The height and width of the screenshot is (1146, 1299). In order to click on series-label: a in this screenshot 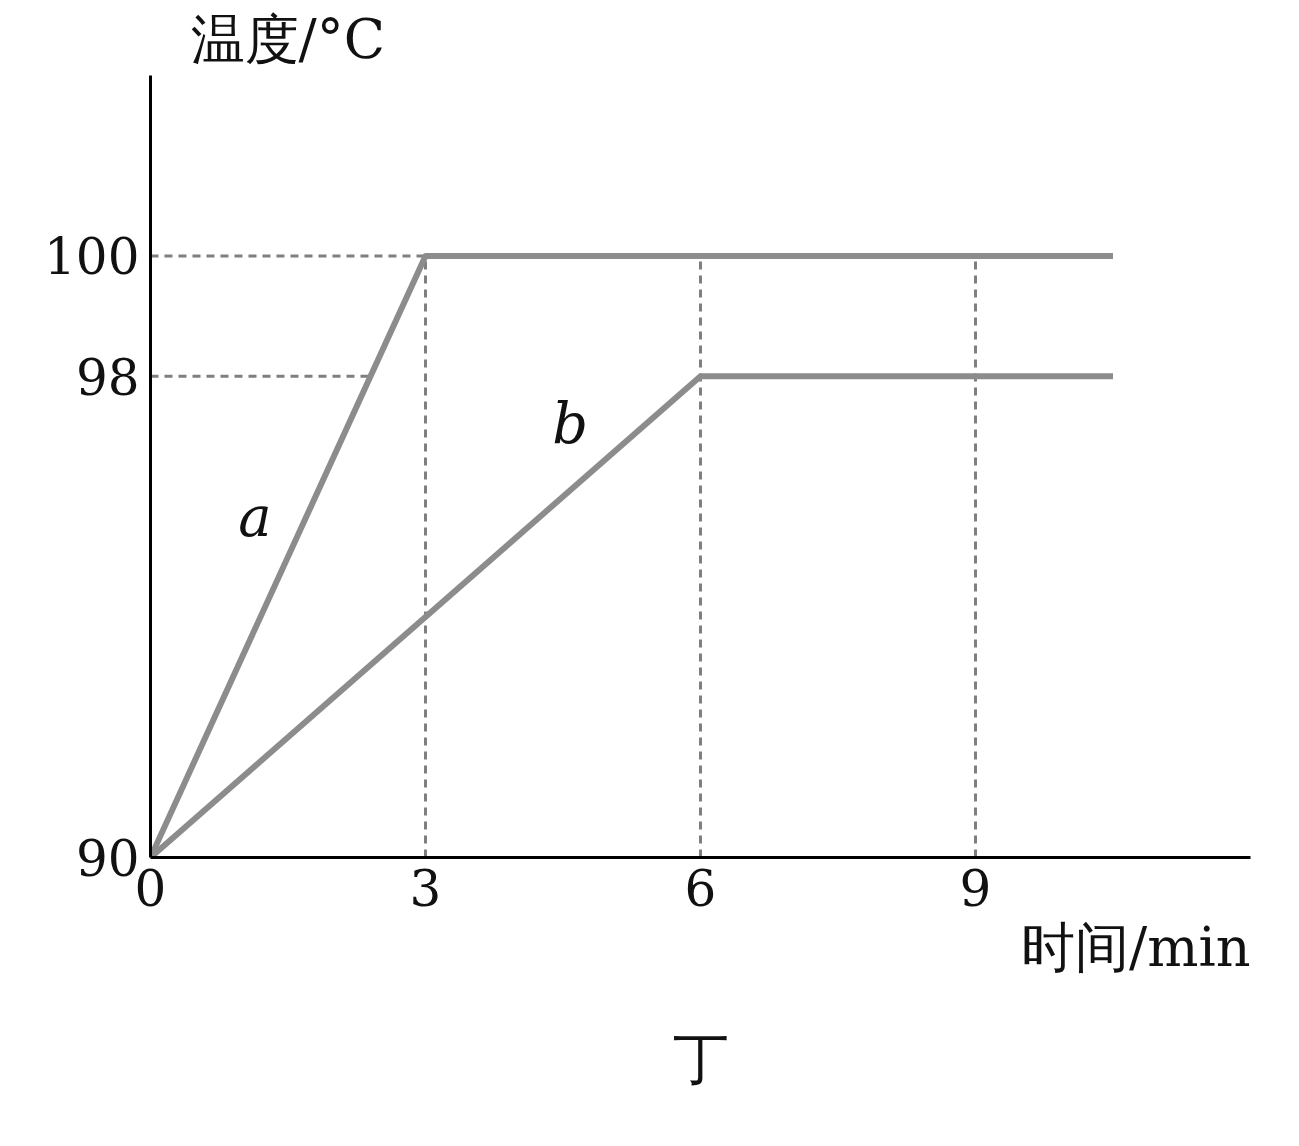, I will do `click(255, 517)`.